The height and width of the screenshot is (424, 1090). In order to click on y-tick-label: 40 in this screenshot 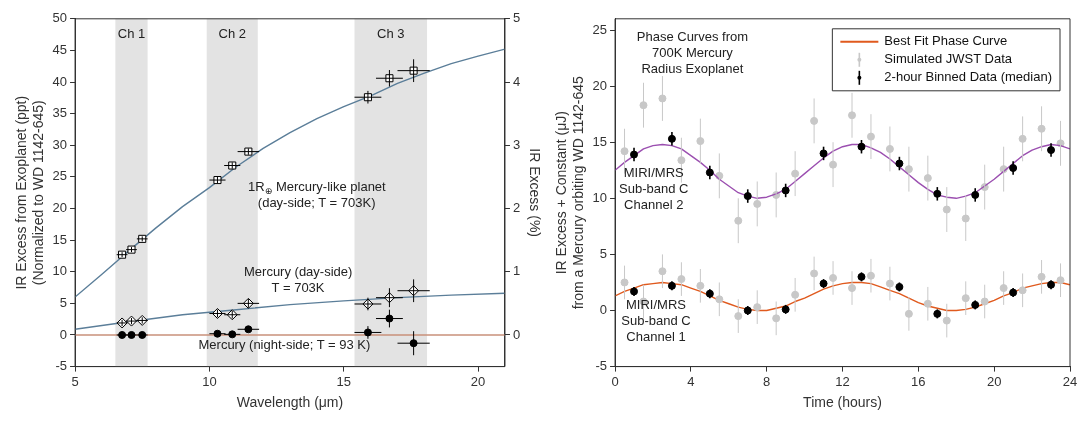, I will do `click(60, 81)`.